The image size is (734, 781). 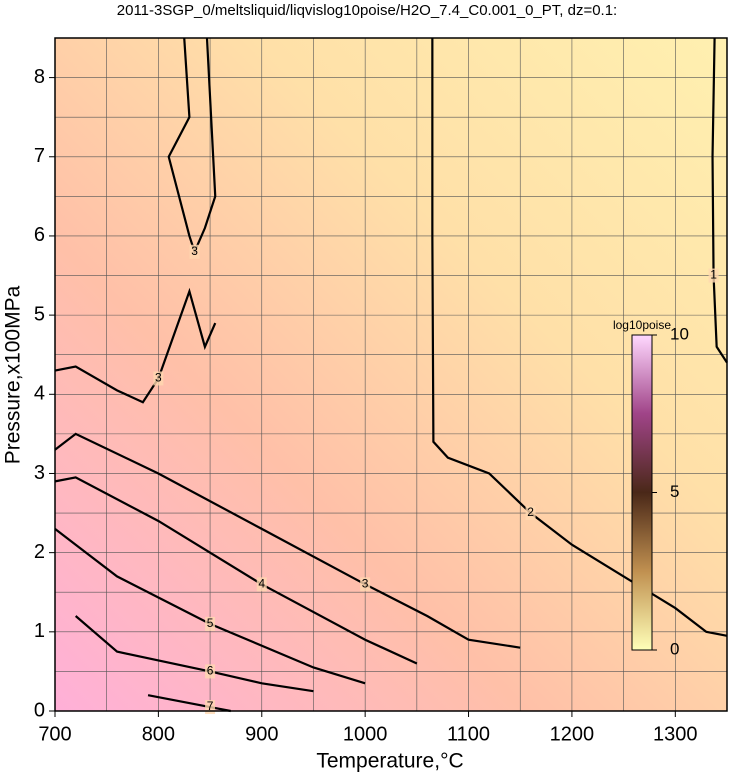 I want to click on y-tick-label: 1, so click(x=39, y=631).